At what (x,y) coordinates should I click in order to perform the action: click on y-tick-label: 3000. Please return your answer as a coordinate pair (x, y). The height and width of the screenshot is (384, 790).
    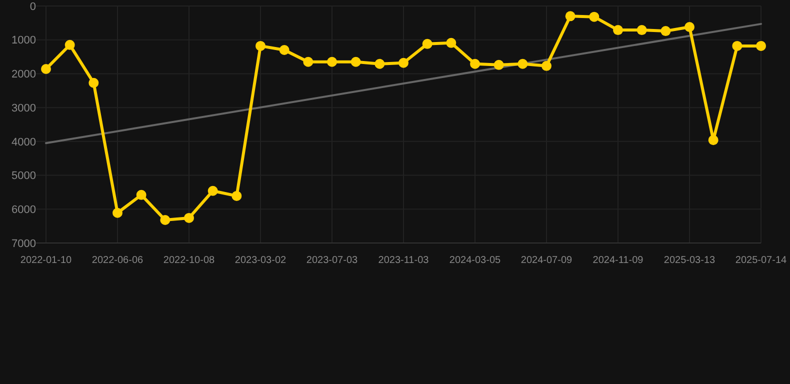
    Looking at the image, I should click on (24, 108).